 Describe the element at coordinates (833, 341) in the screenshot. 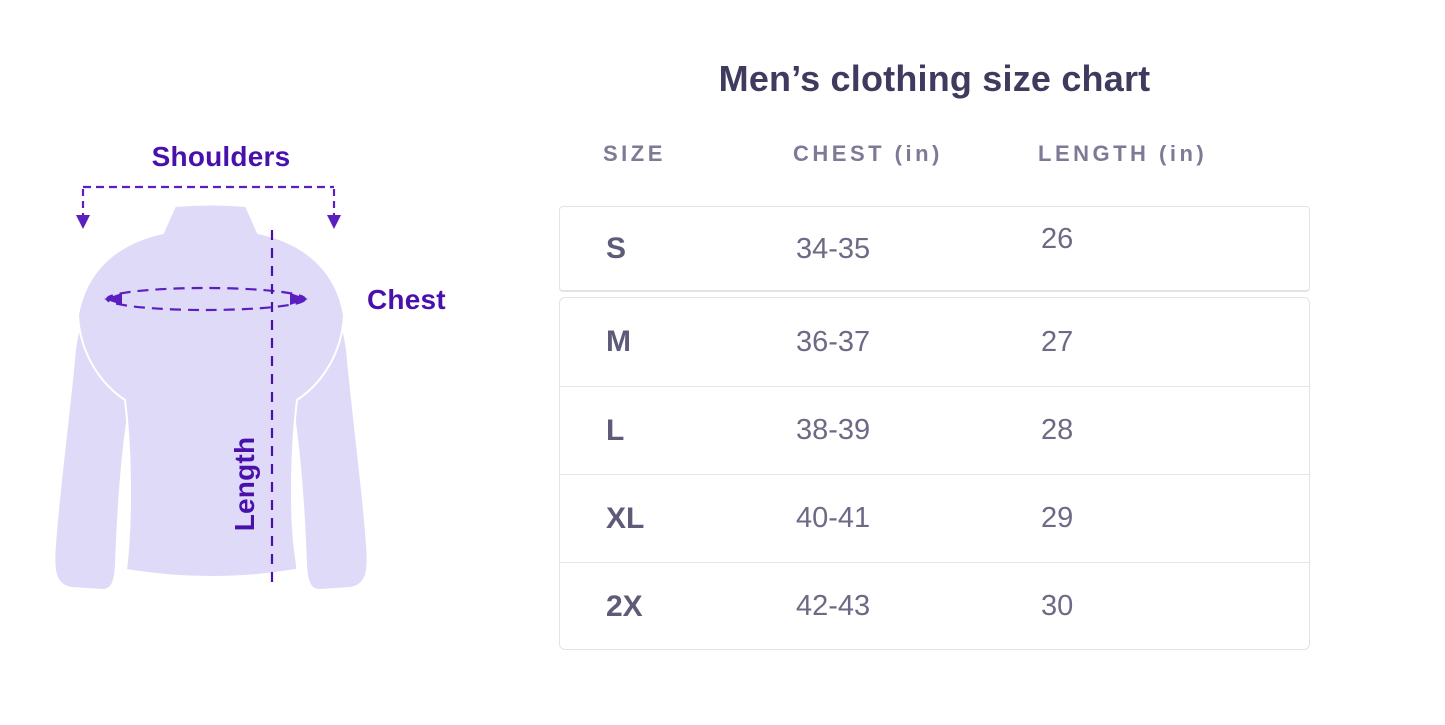

I see `chest-cell: 36-37` at that location.